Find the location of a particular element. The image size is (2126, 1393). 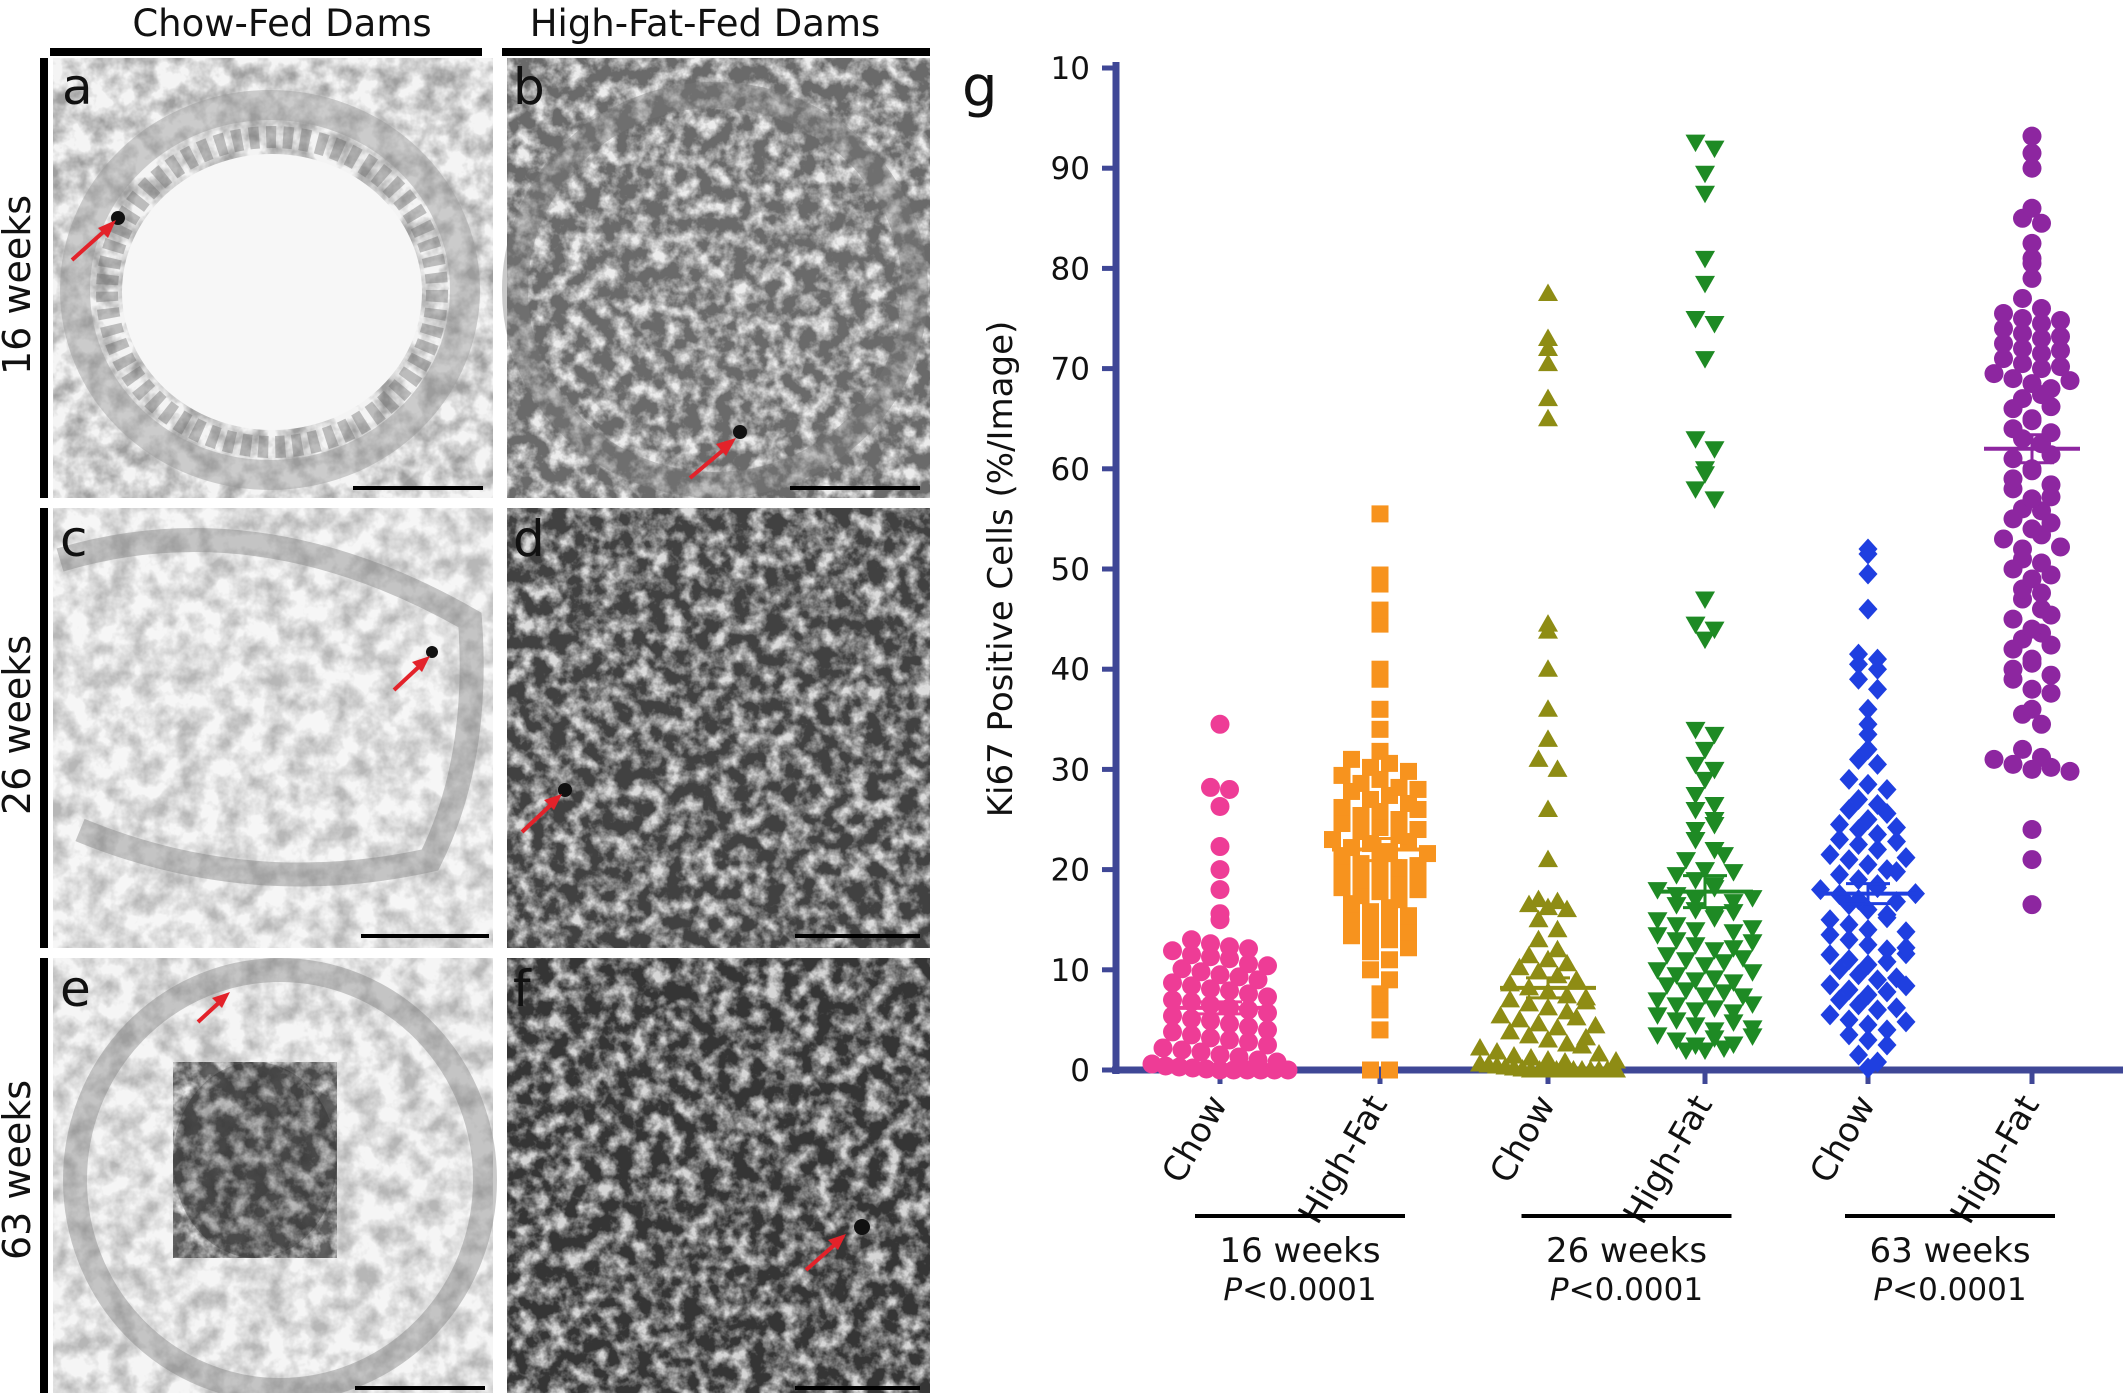

y-axis-label: Ki67 Positive Cells (%/Image) is located at coordinates (1001, 569).